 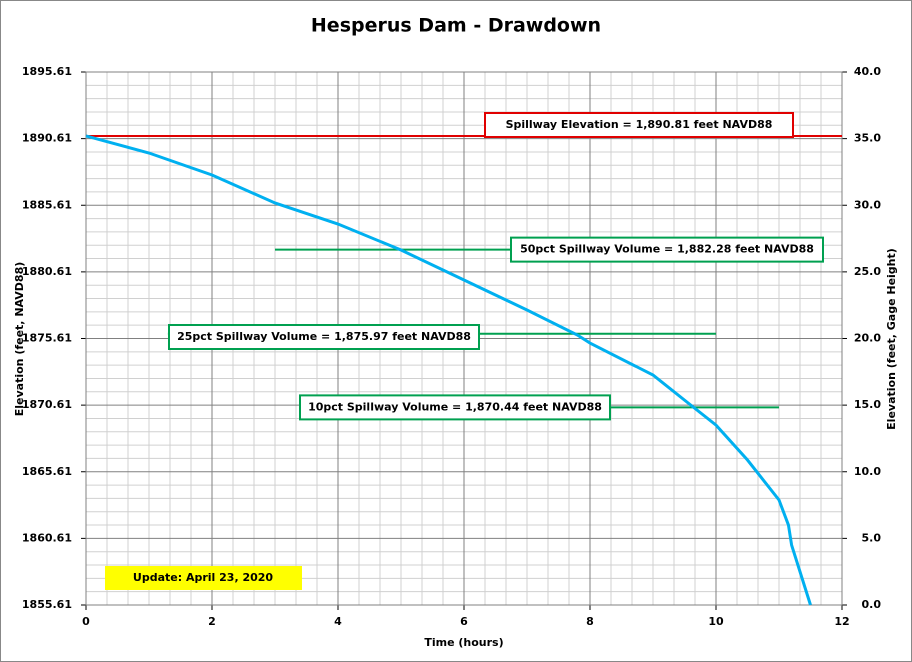 What do you see at coordinates (872, 537) in the screenshot?
I see `y2-tick-label: 5.0` at bounding box center [872, 537].